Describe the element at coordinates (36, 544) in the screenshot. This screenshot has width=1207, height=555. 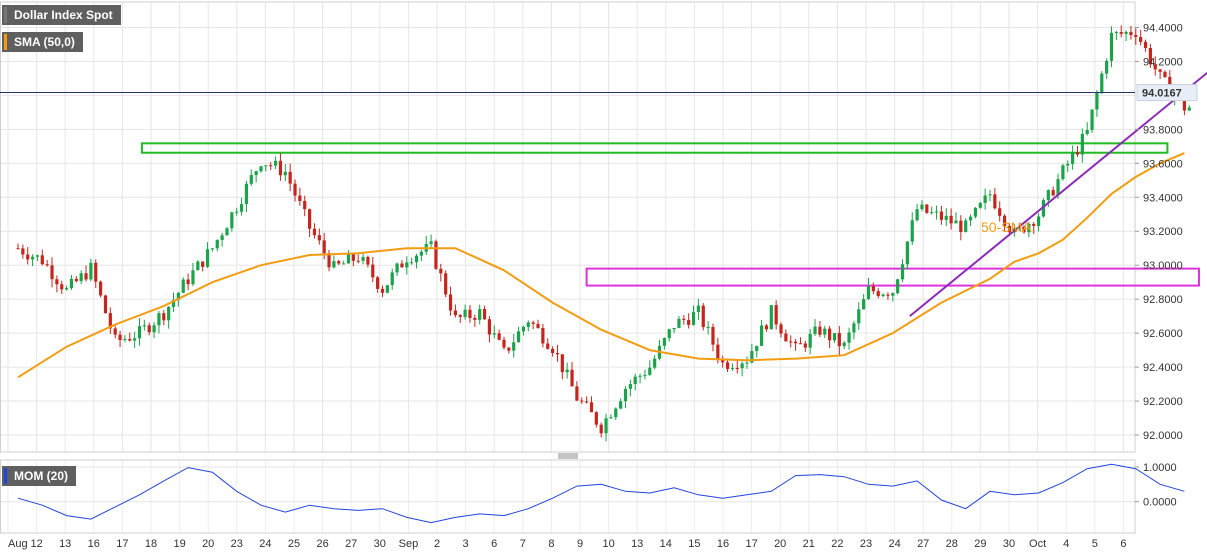
I see `time-tick-label: 12` at that location.